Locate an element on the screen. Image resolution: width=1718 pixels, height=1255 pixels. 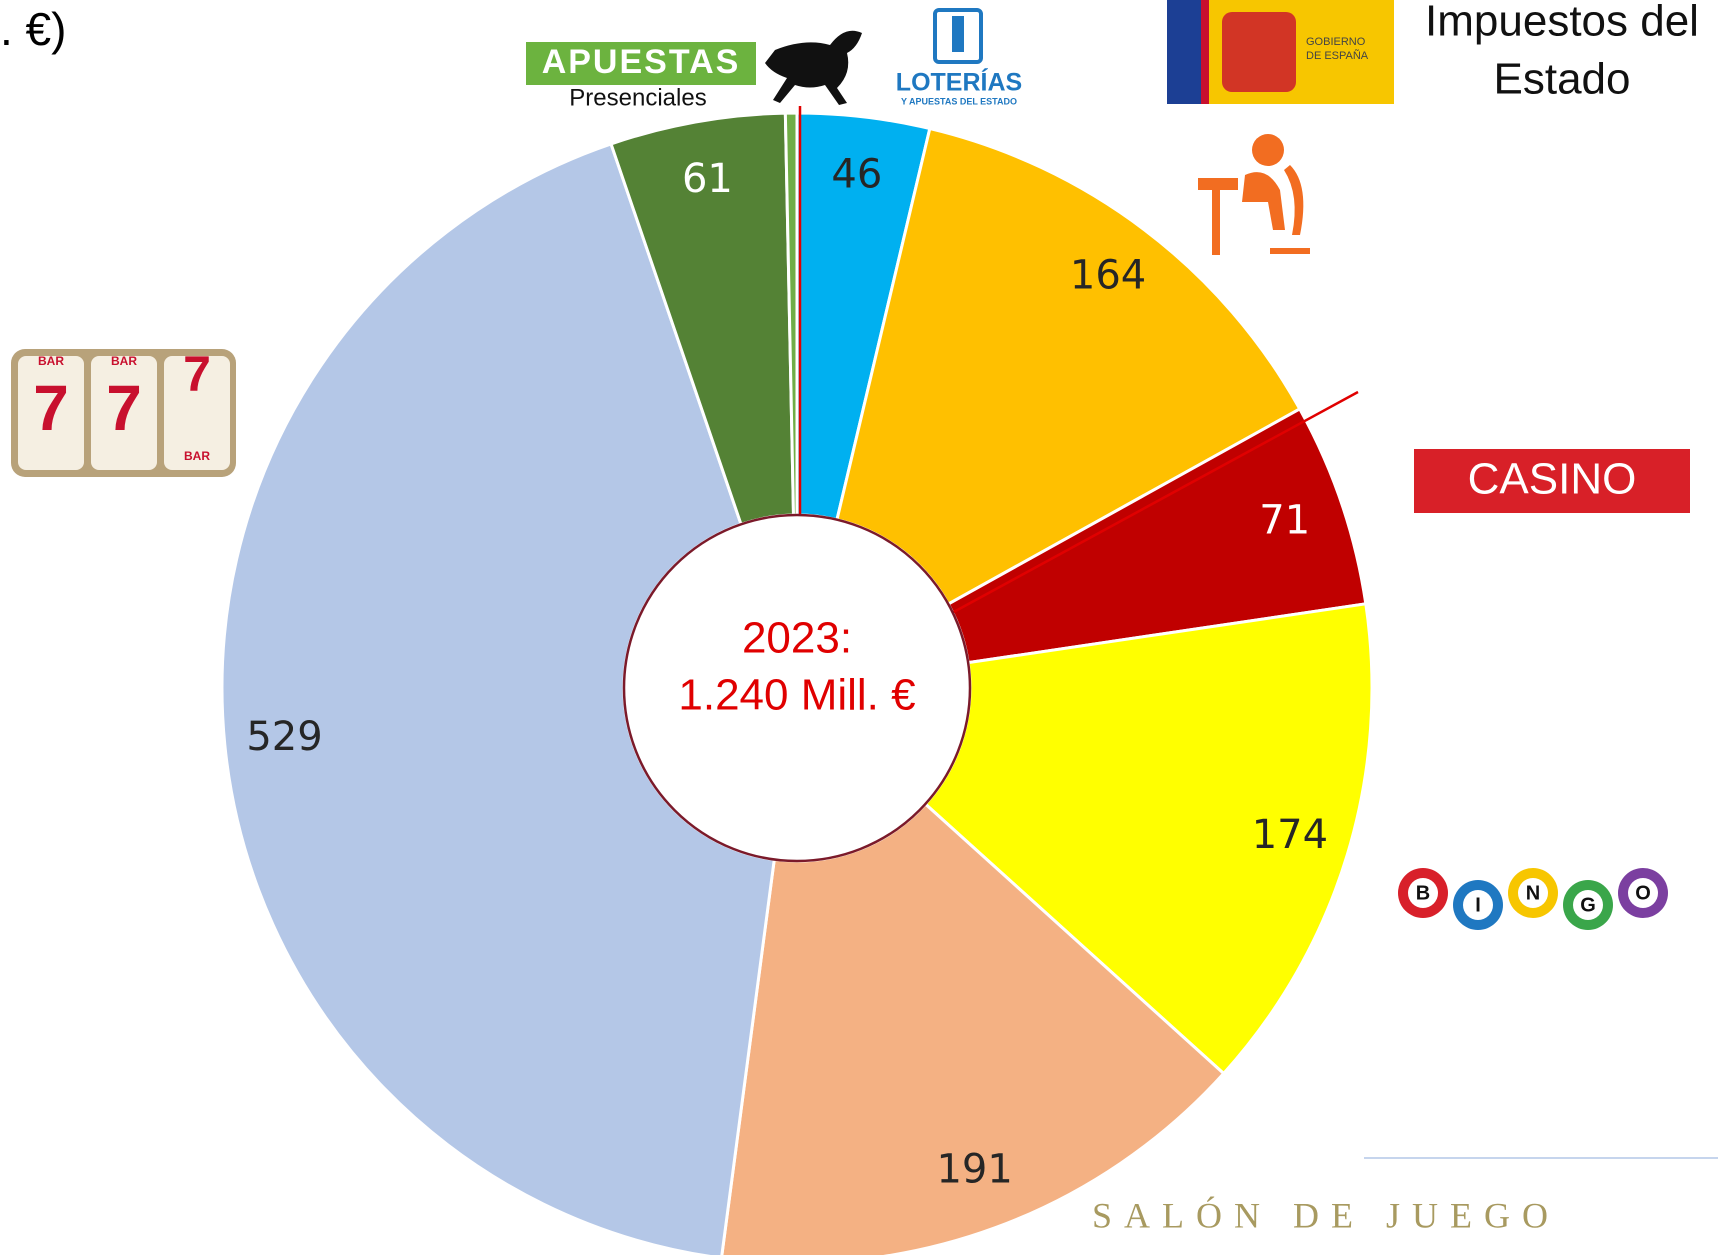
logo-text: N is located at coordinates (1533, 893).